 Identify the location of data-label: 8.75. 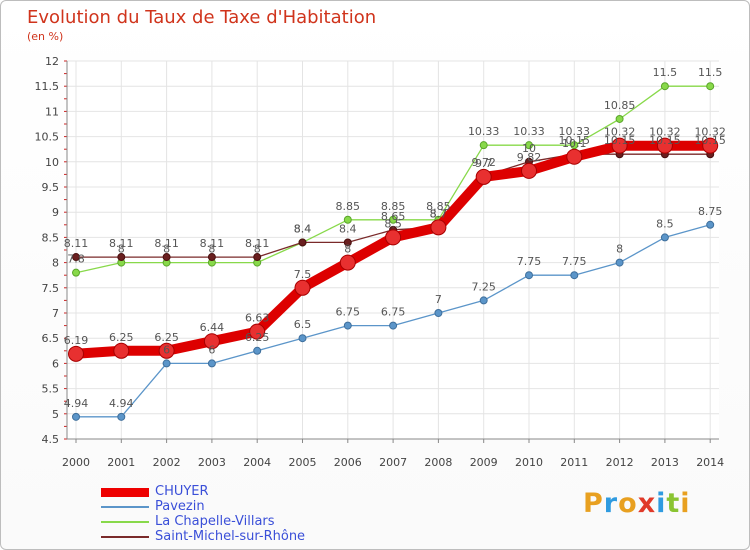
(710, 211).